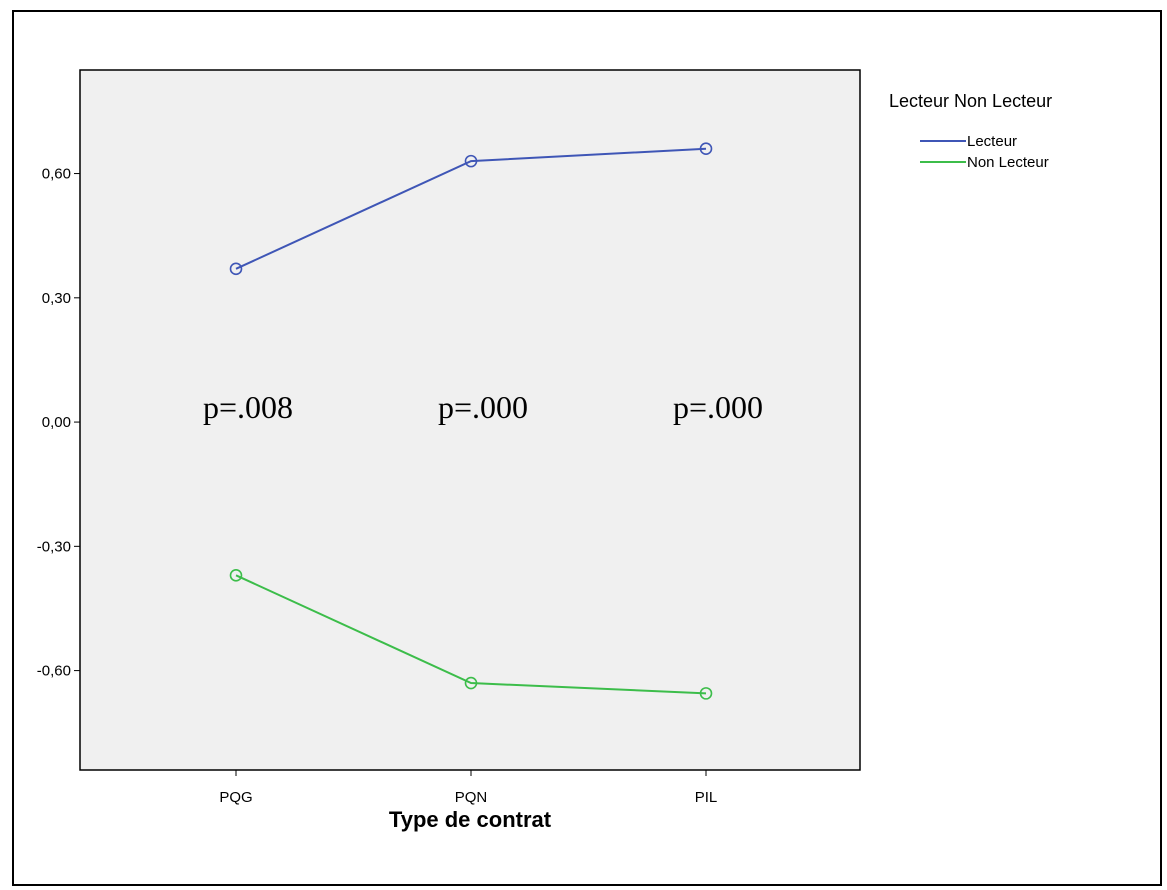 Image resolution: width=1167 pixels, height=890 pixels. I want to click on legend: Lecteur Non Lecteur Lecteur Non Lecteur, so click(970, 131).